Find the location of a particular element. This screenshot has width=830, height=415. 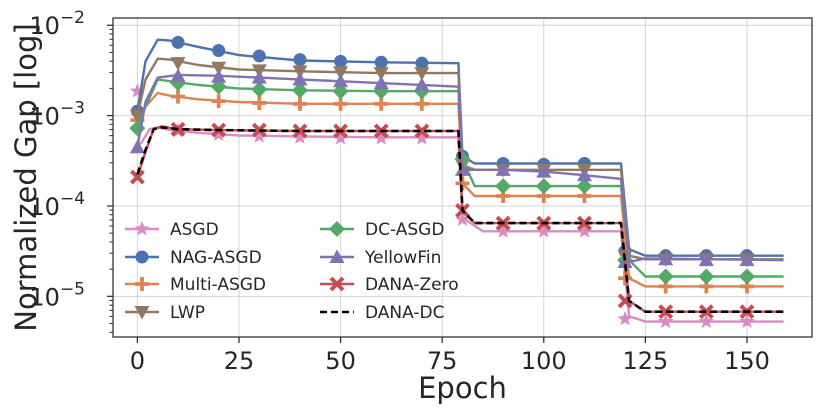

x-tick-label: 125 is located at coordinates (645, 361).